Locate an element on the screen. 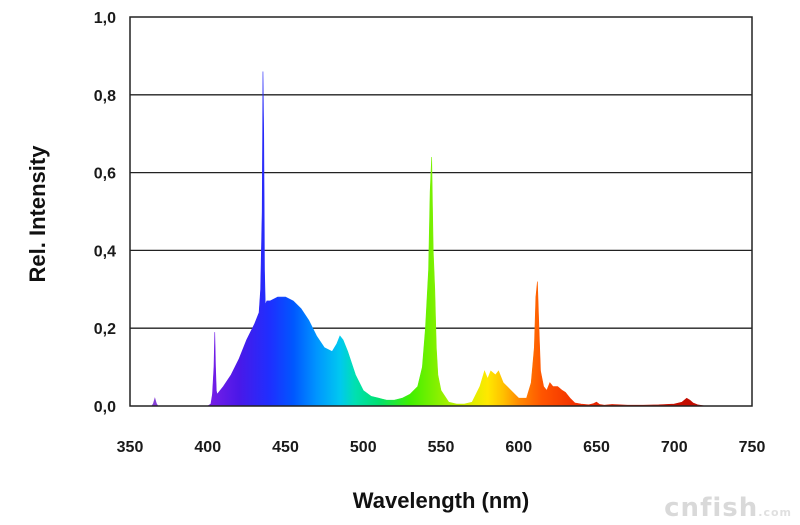  watermark-text: cnfish is located at coordinates (711, 508).